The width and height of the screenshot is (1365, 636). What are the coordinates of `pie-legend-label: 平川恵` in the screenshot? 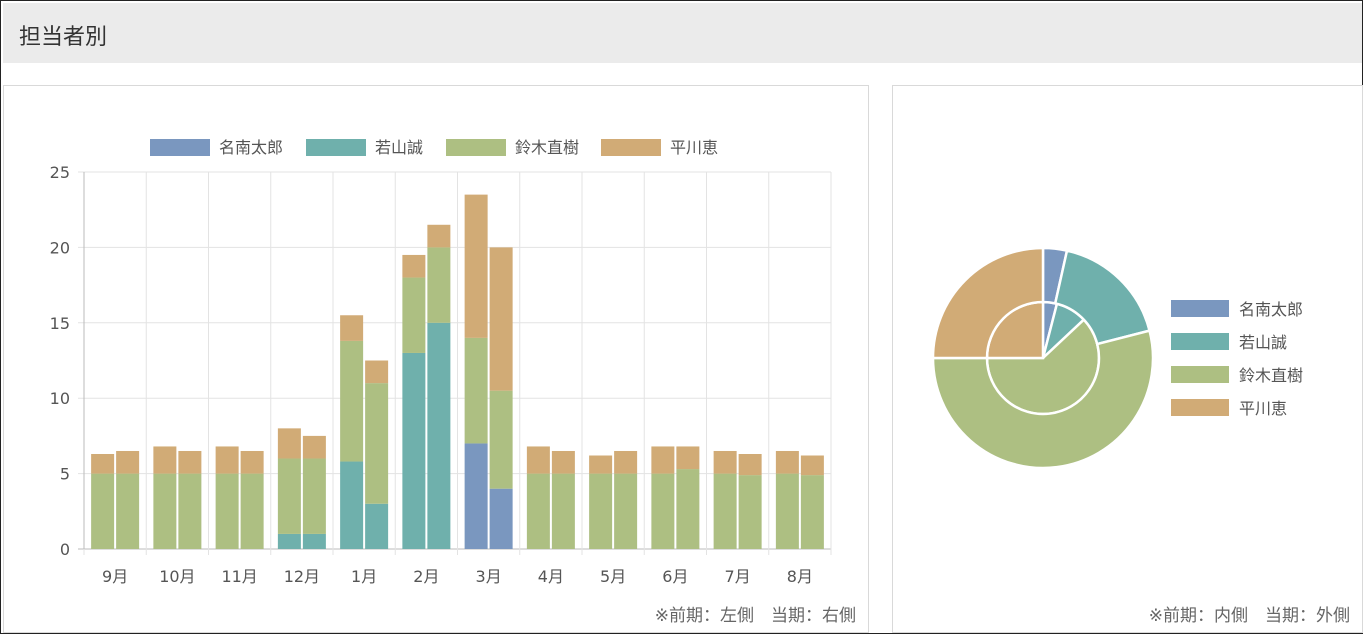 It's located at (1263, 408).